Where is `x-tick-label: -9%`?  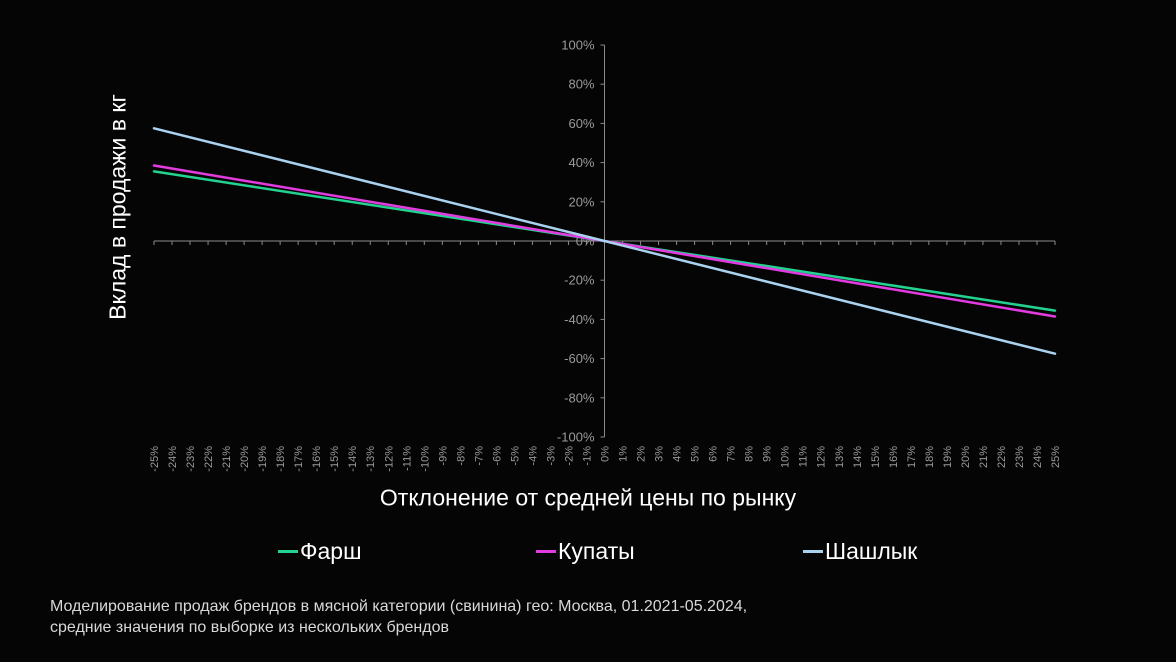
x-tick-label: -9% is located at coordinates (443, 456).